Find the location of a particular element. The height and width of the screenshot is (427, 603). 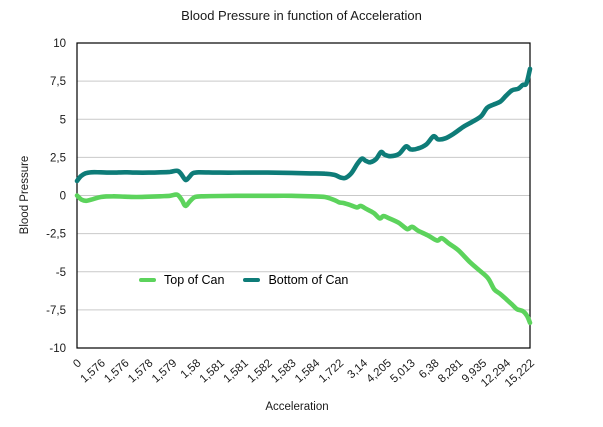

x-tick-label-10: 1,584 is located at coordinates (308, 371).